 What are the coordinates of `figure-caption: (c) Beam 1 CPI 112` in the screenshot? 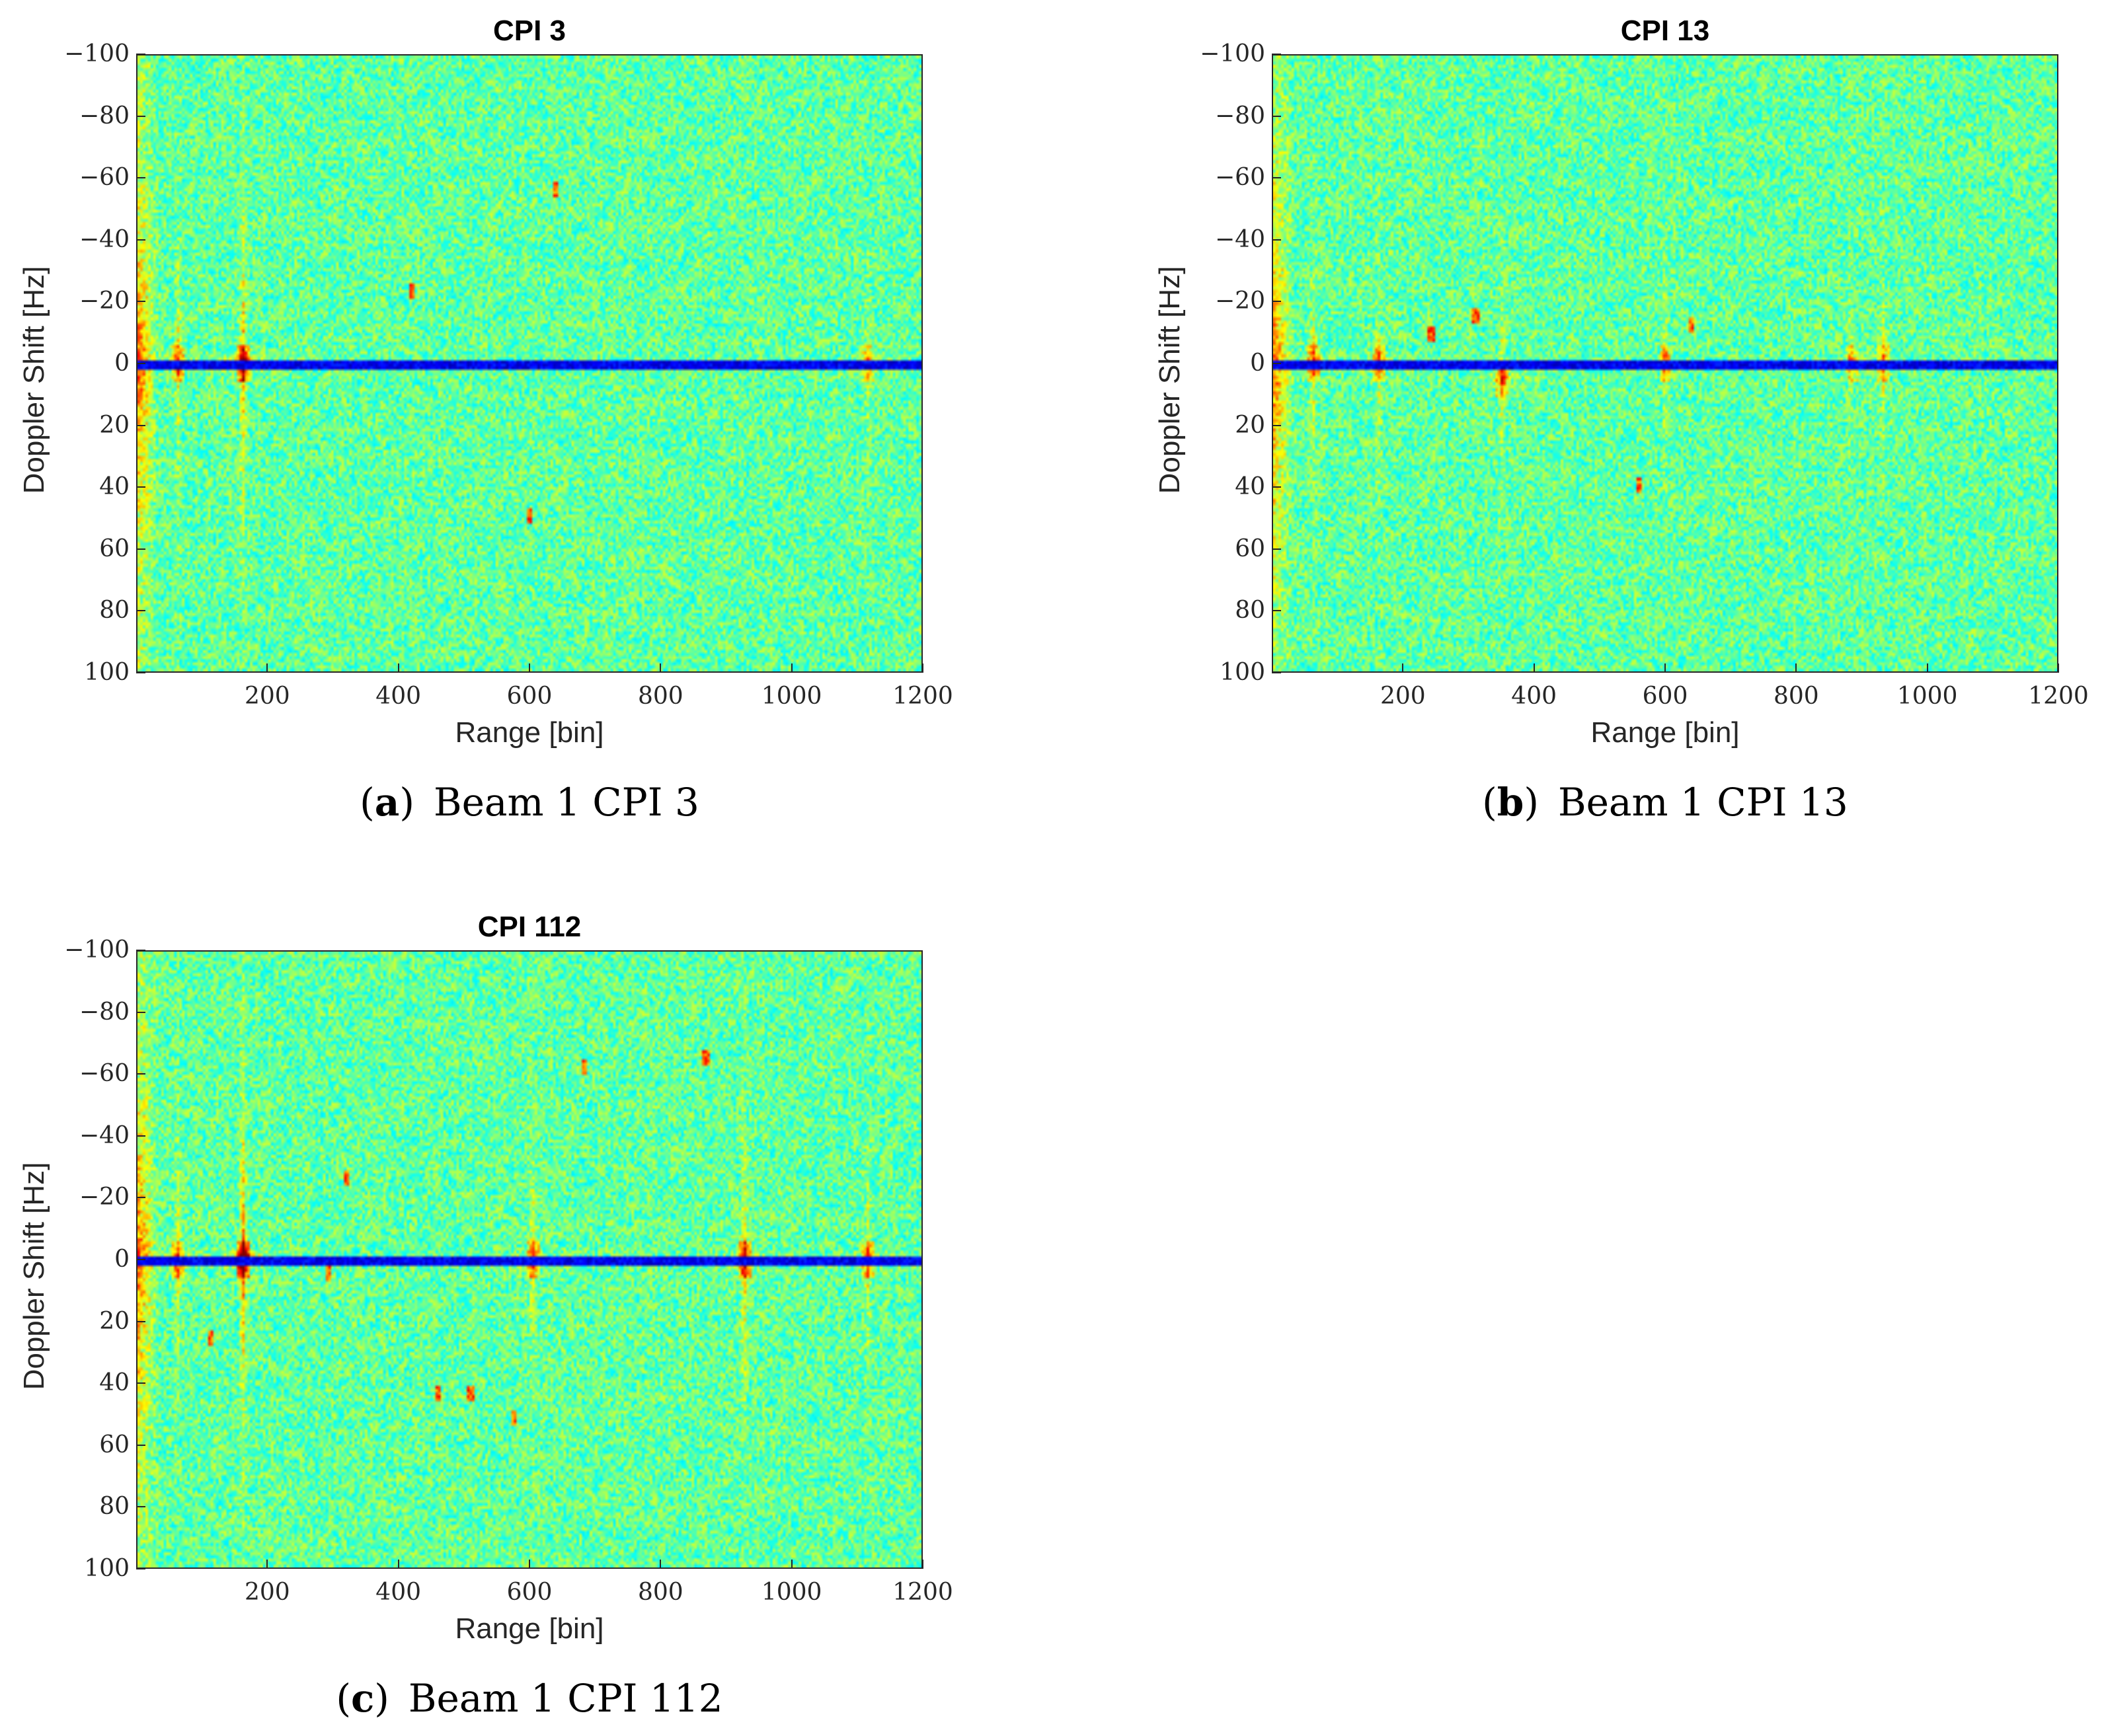 It's located at (529, 1699).